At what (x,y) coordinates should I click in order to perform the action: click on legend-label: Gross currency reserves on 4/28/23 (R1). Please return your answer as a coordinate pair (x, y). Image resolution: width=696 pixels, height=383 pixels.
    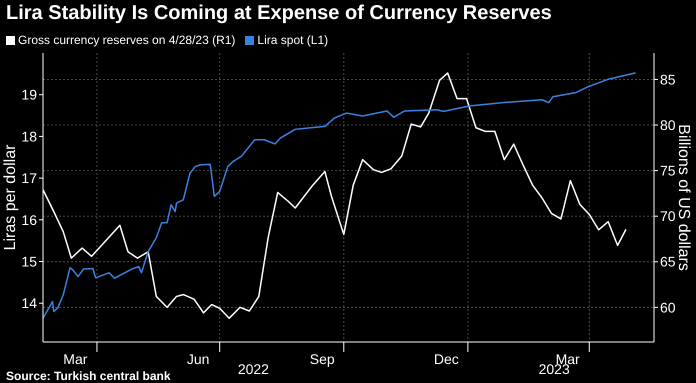
    Looking at the image, I should click on (126, 40).